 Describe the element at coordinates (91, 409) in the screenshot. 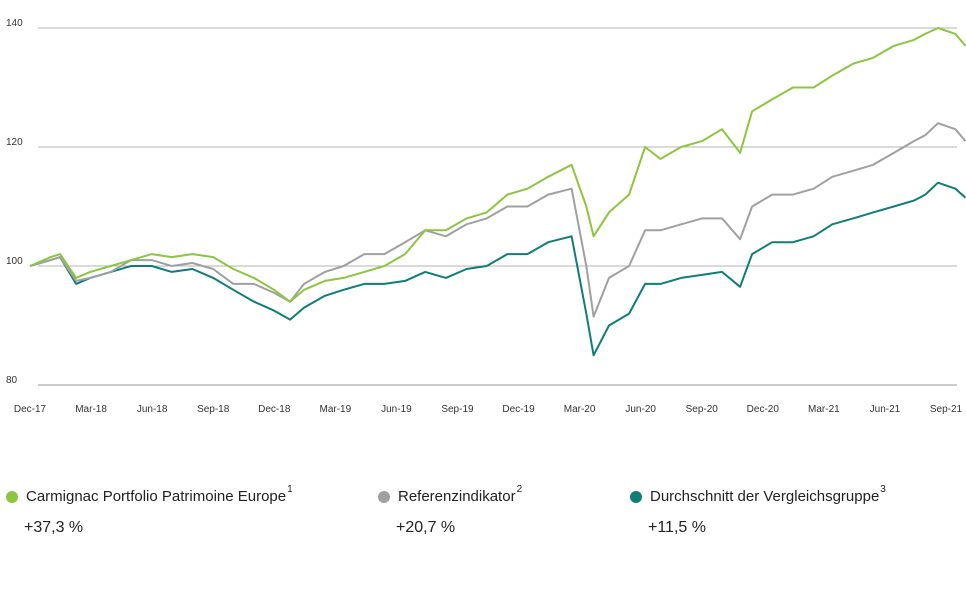

I see `x-tick-label: Mar-18` at that location.